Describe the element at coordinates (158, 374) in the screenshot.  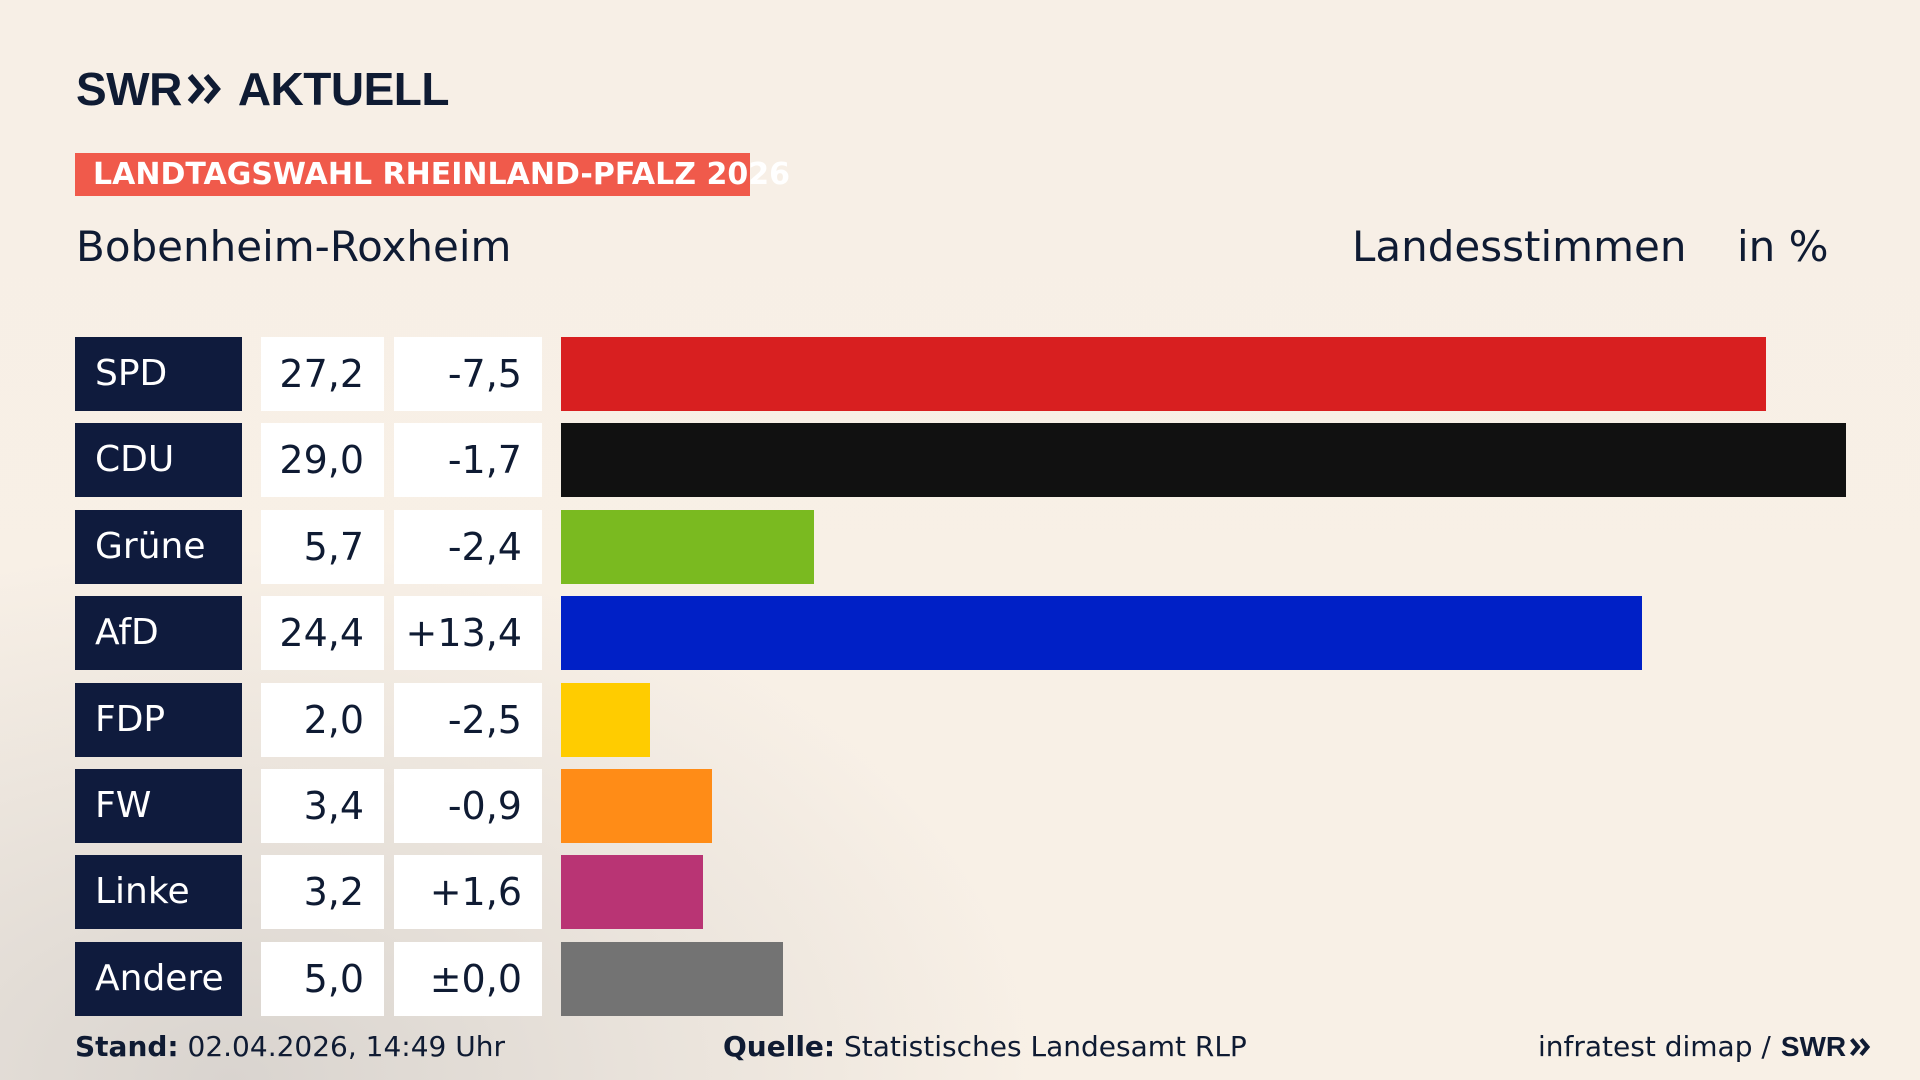
I see `party-label-spd: SPD` at that location.